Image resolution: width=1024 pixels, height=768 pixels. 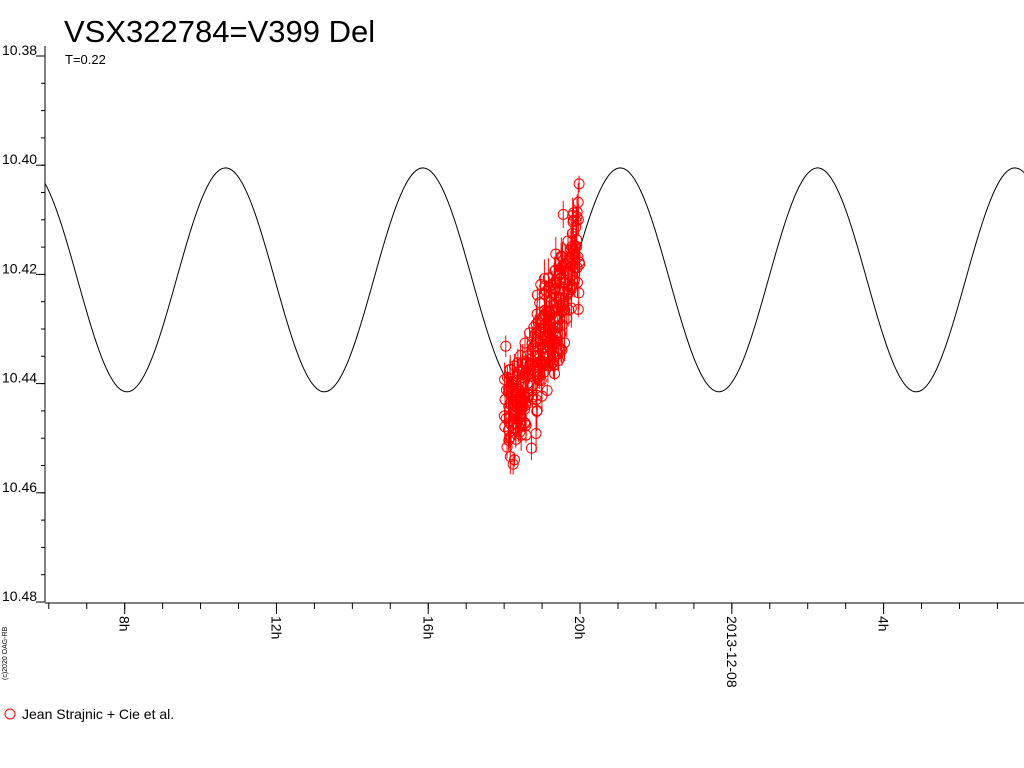 What do you see at coordinates (276, 627) in the screenshot?
I see `x-tick-label: 12h` at bounding box center [276, 627].